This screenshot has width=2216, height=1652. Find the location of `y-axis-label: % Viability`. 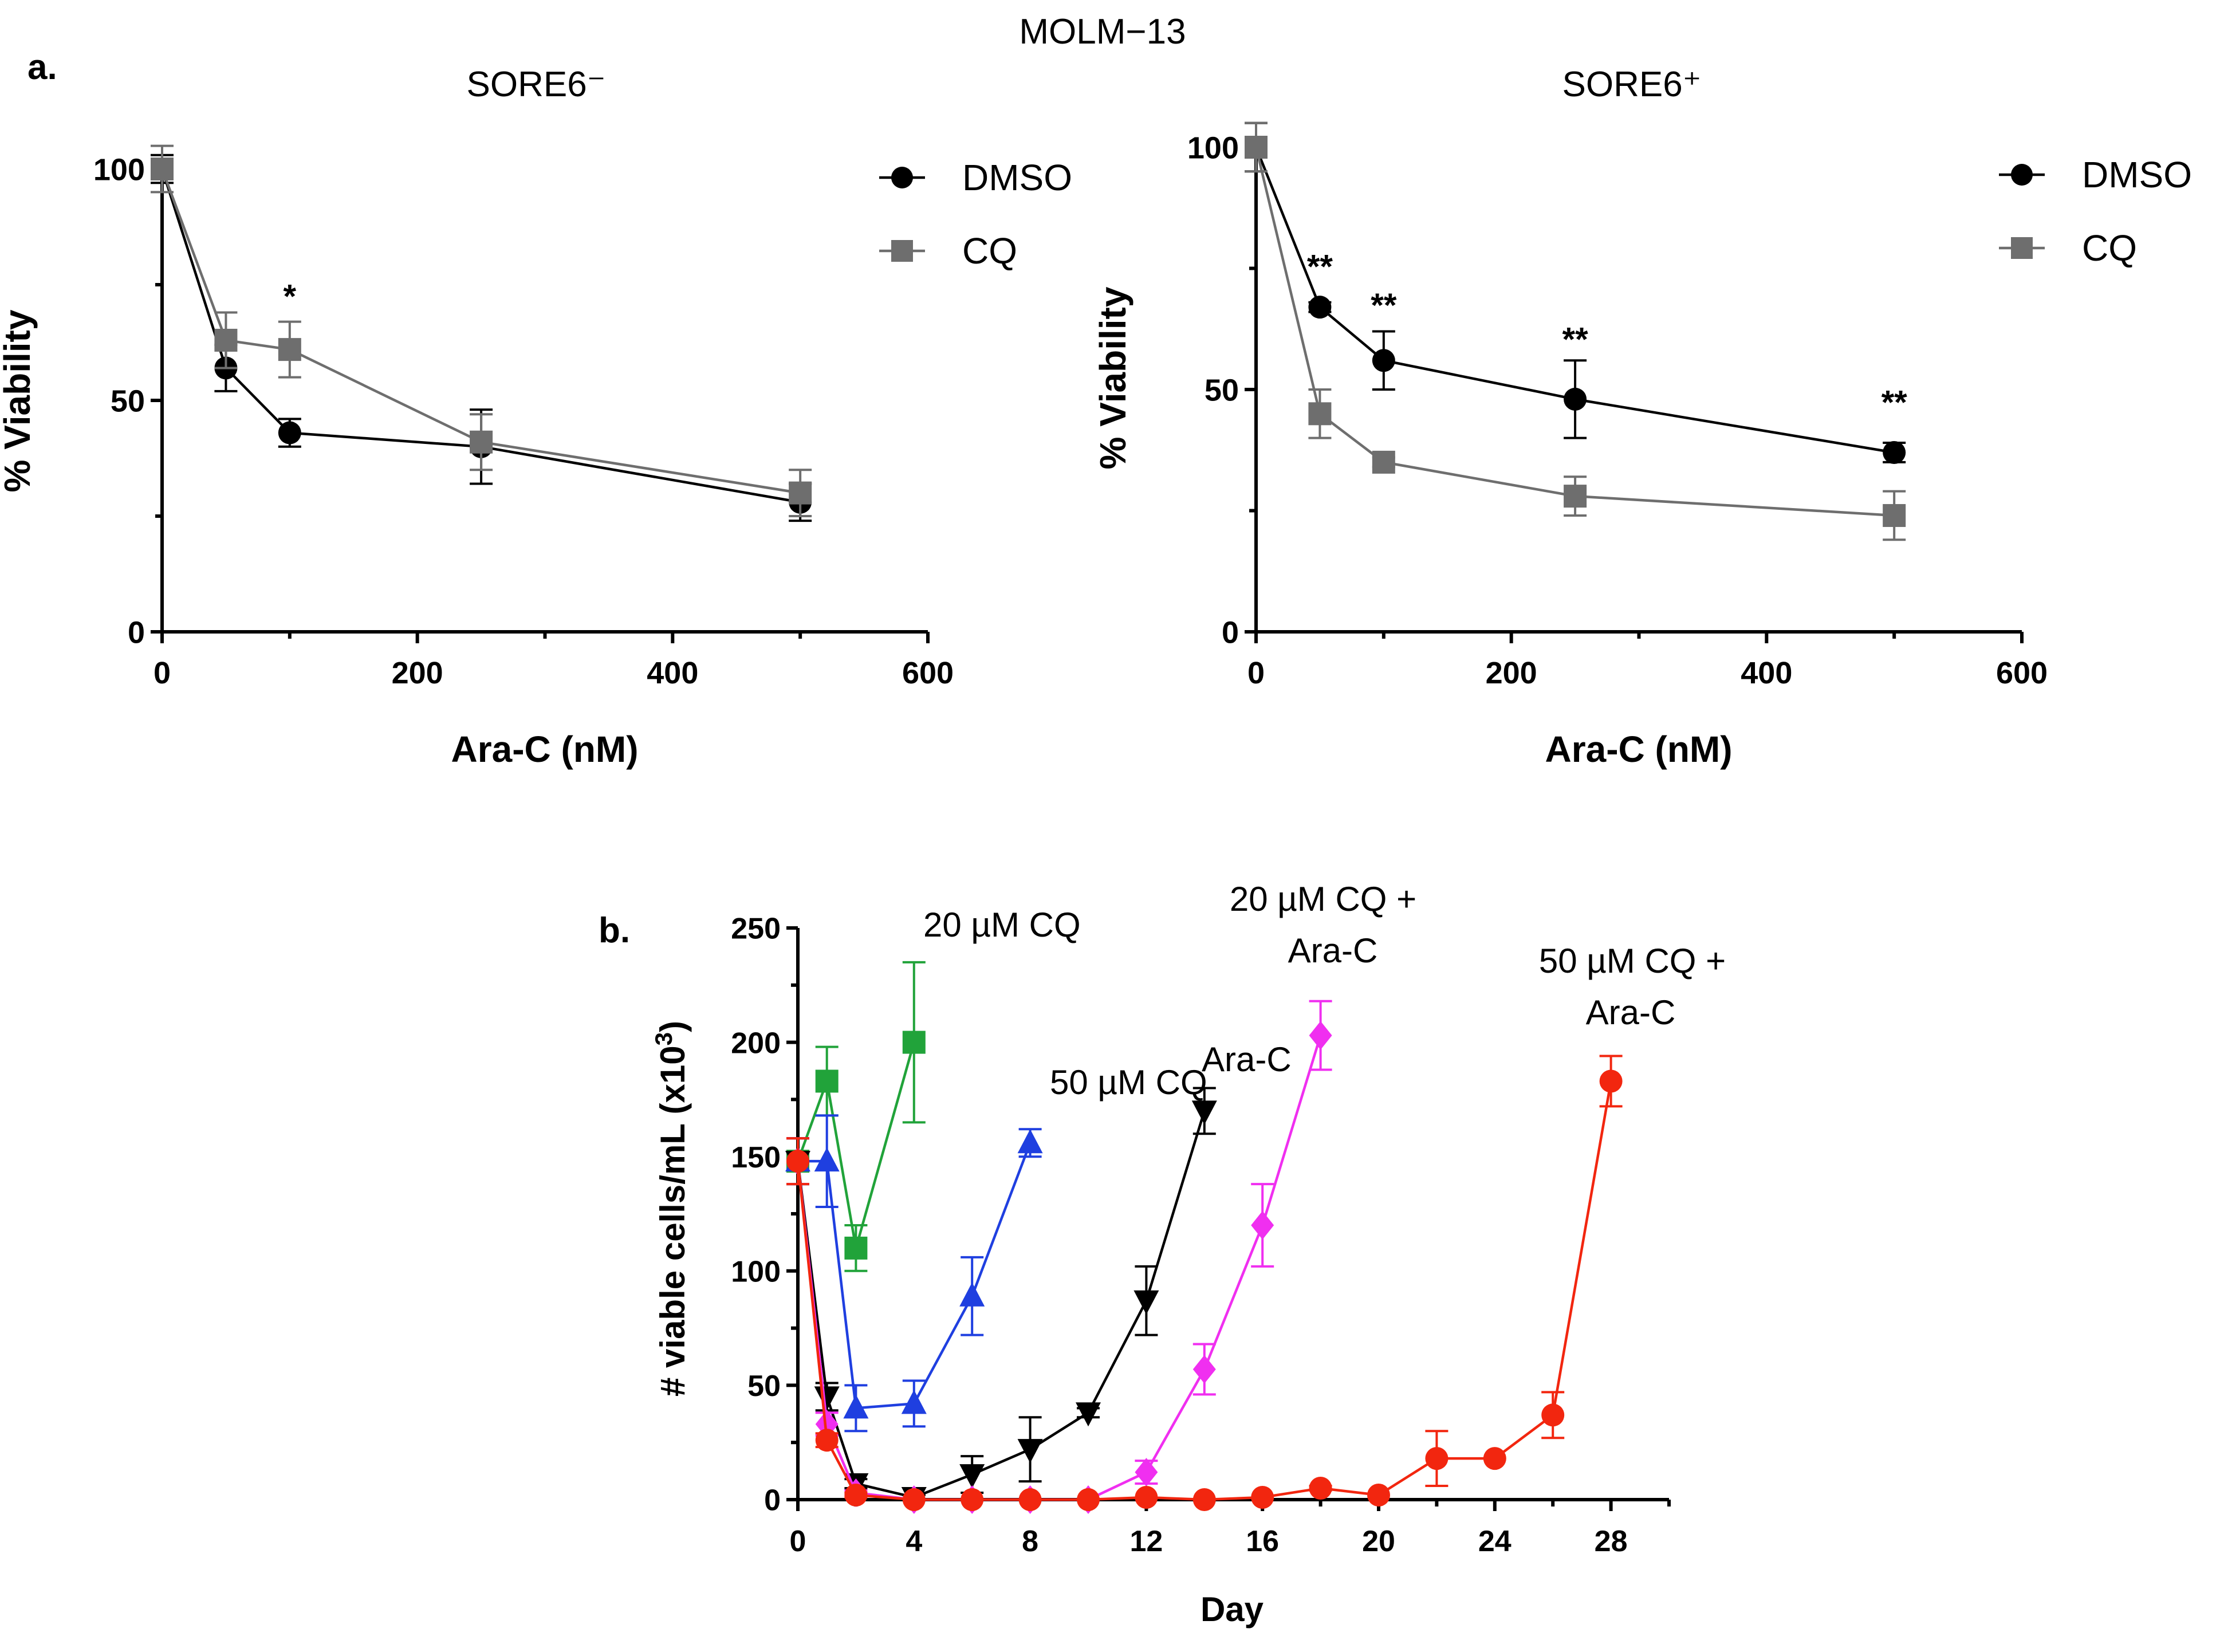

y-axis-label: % Viability is located at coordinates (19, 400).